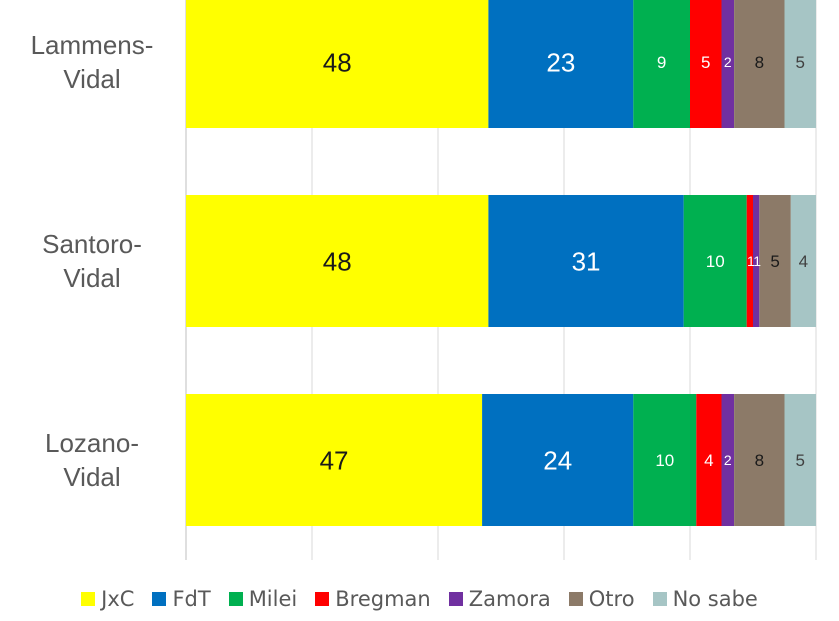 Image resolution: width=839 pixels, height=621 pixels. What do you see at coordinates (273, 599) in the screenshot?
I see `legend-label: Milei` at bounding box center [273, 599].